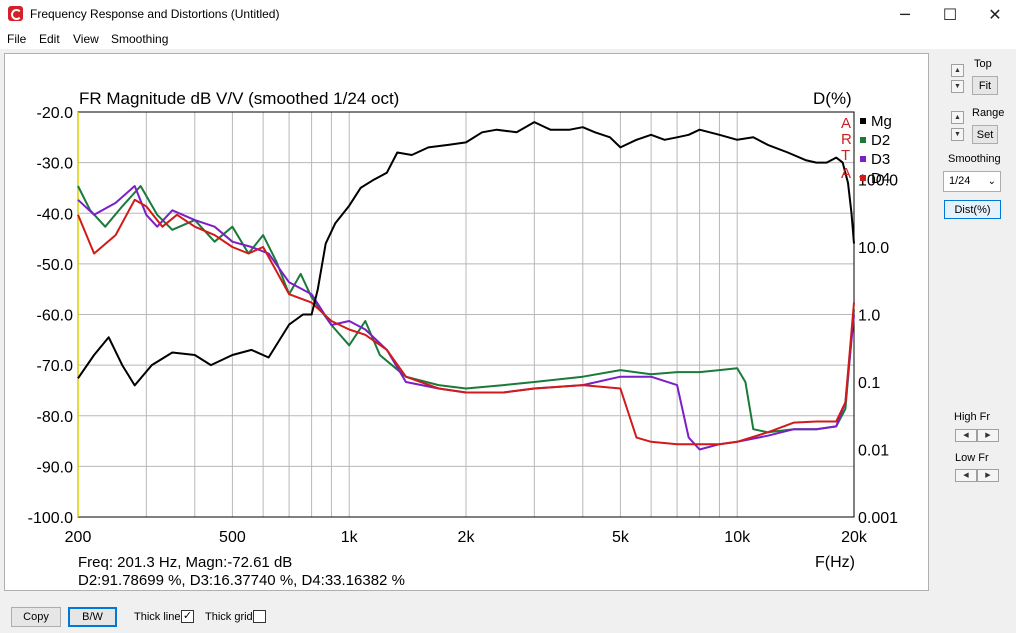  I want to click on legend-swatch-d2, so click(863, 140).